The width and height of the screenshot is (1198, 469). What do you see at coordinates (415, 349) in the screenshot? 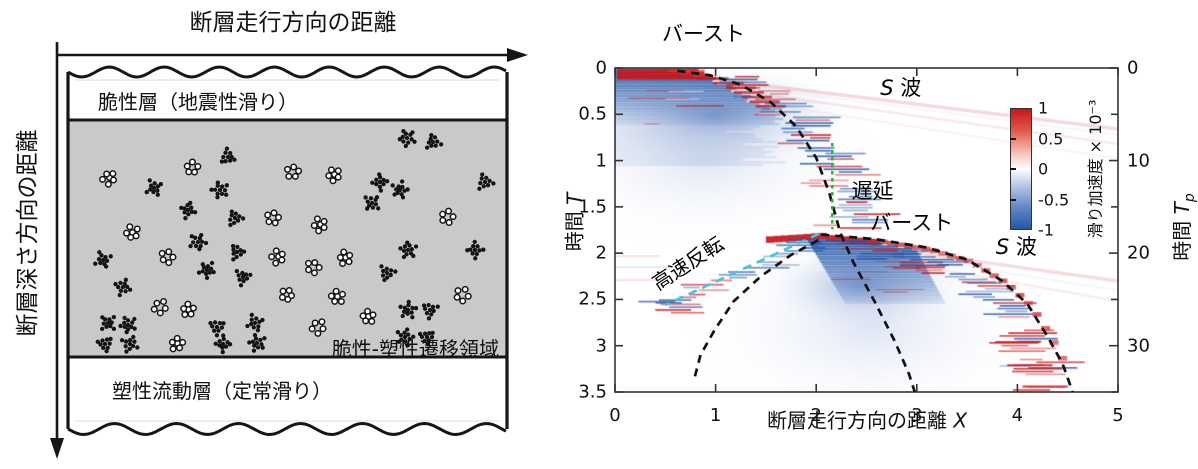
I see `transition-zone-label: 脆性-塑性遷移領域` at bounding box center [415, 349].